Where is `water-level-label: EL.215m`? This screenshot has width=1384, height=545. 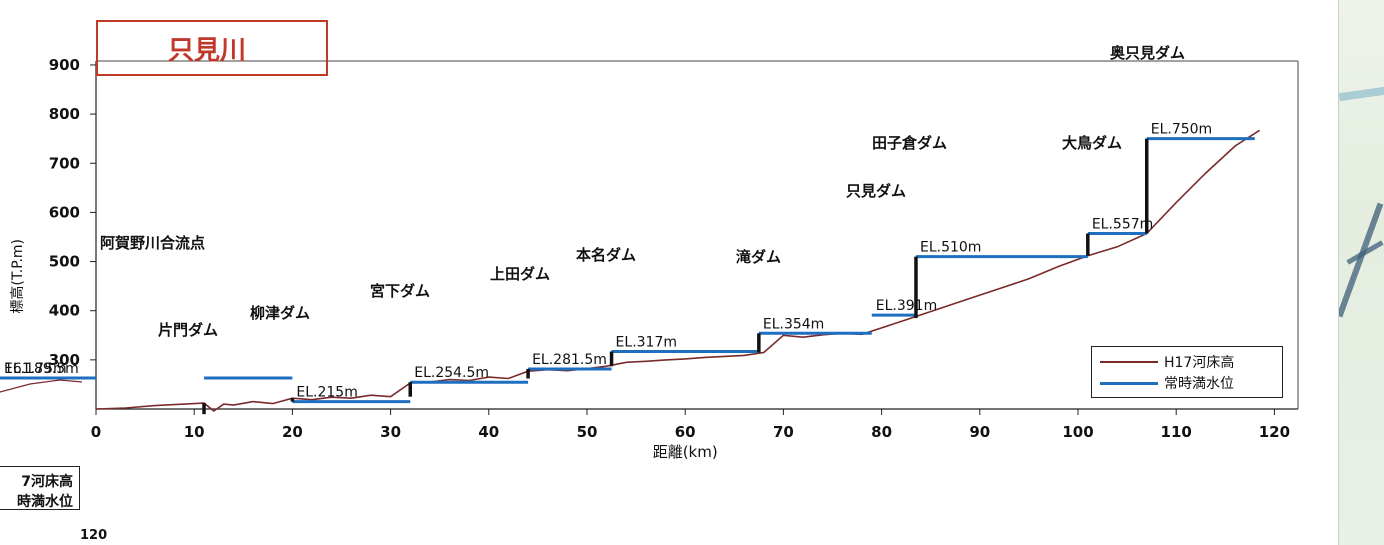
water-level-label: EL.215m is located at coordinates (326, 393).